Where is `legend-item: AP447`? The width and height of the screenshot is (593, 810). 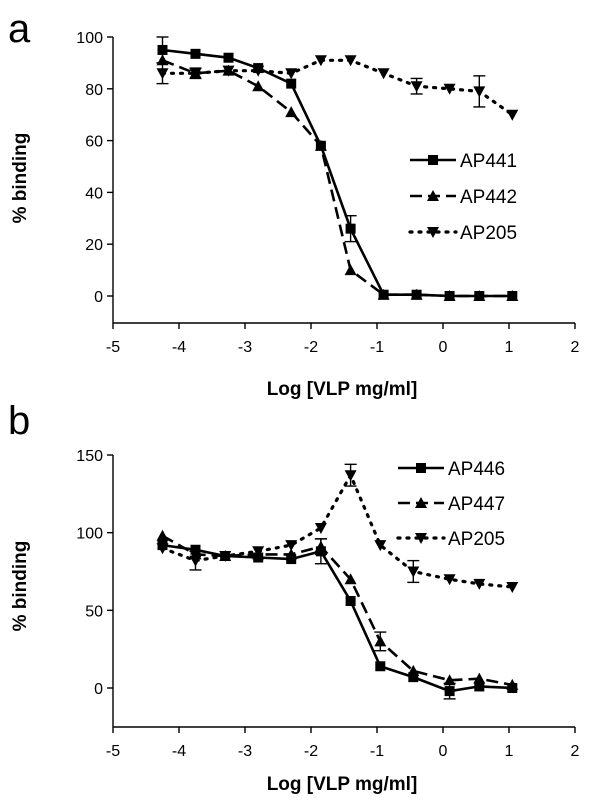 legend-item: AP447 is located at coordinates (451, 504).